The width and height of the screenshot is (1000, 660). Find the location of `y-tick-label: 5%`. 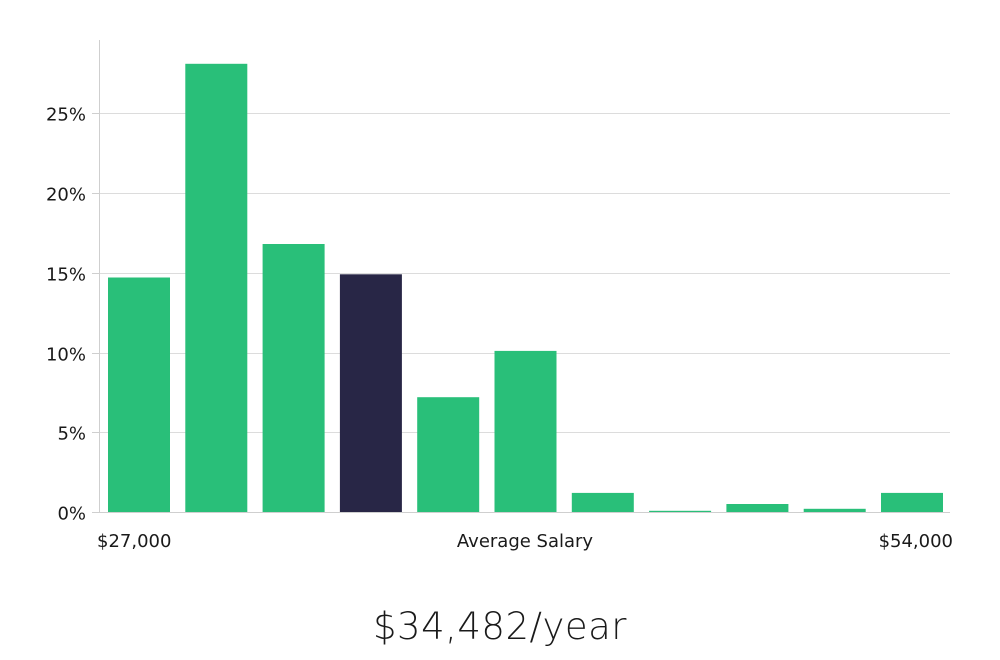

y-tick-label: 5% is located at coordinates (71, 434).